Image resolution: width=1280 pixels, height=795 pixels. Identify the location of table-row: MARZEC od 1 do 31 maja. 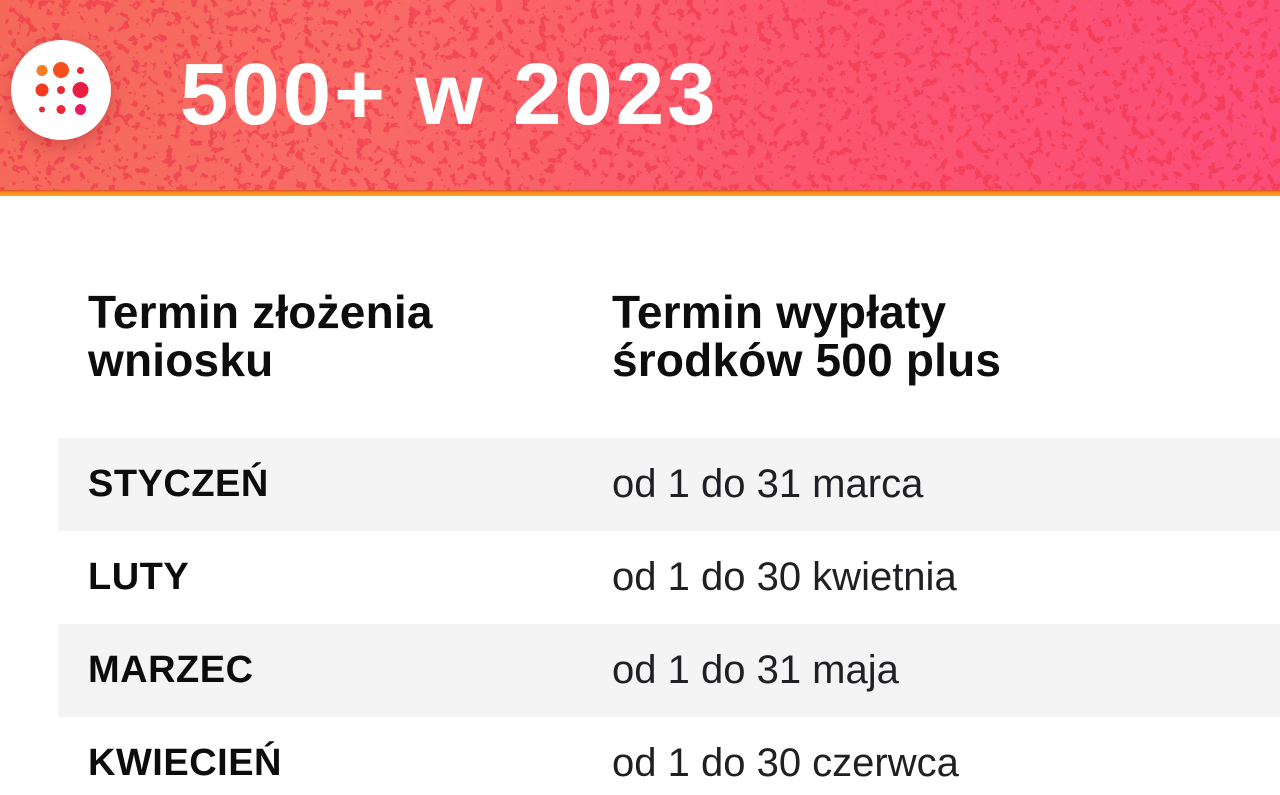
(669, 670).